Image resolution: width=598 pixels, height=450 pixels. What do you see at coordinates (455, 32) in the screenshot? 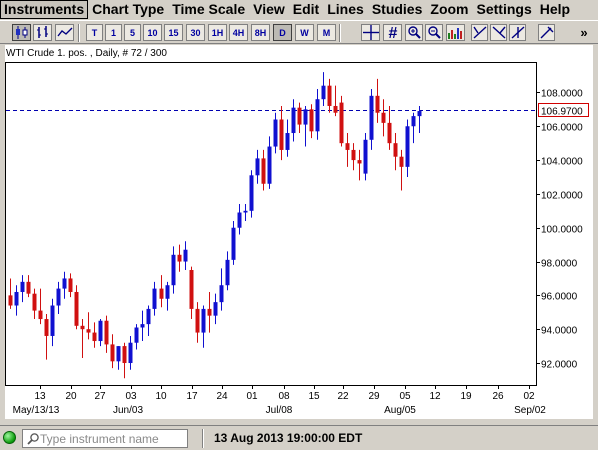
I see `volume-bars-icon` at bounding box center [455, 32].